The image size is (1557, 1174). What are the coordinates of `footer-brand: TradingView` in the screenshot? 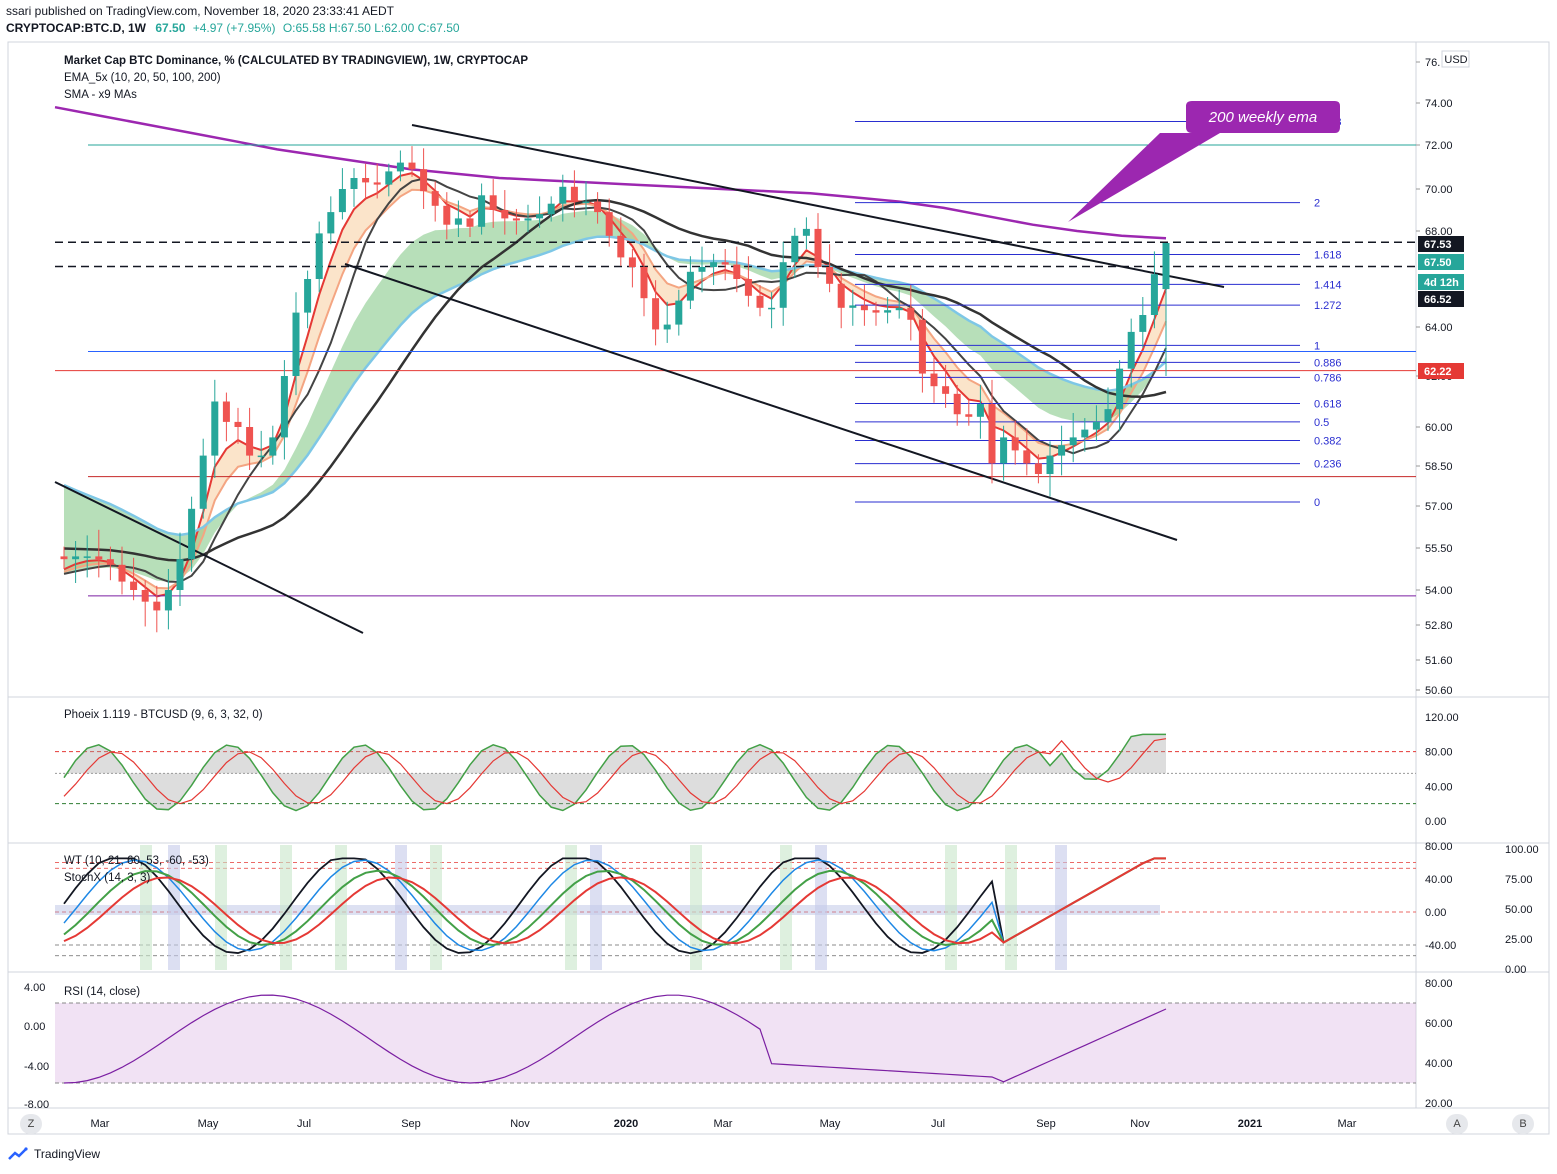 It's located at (54, 1154).